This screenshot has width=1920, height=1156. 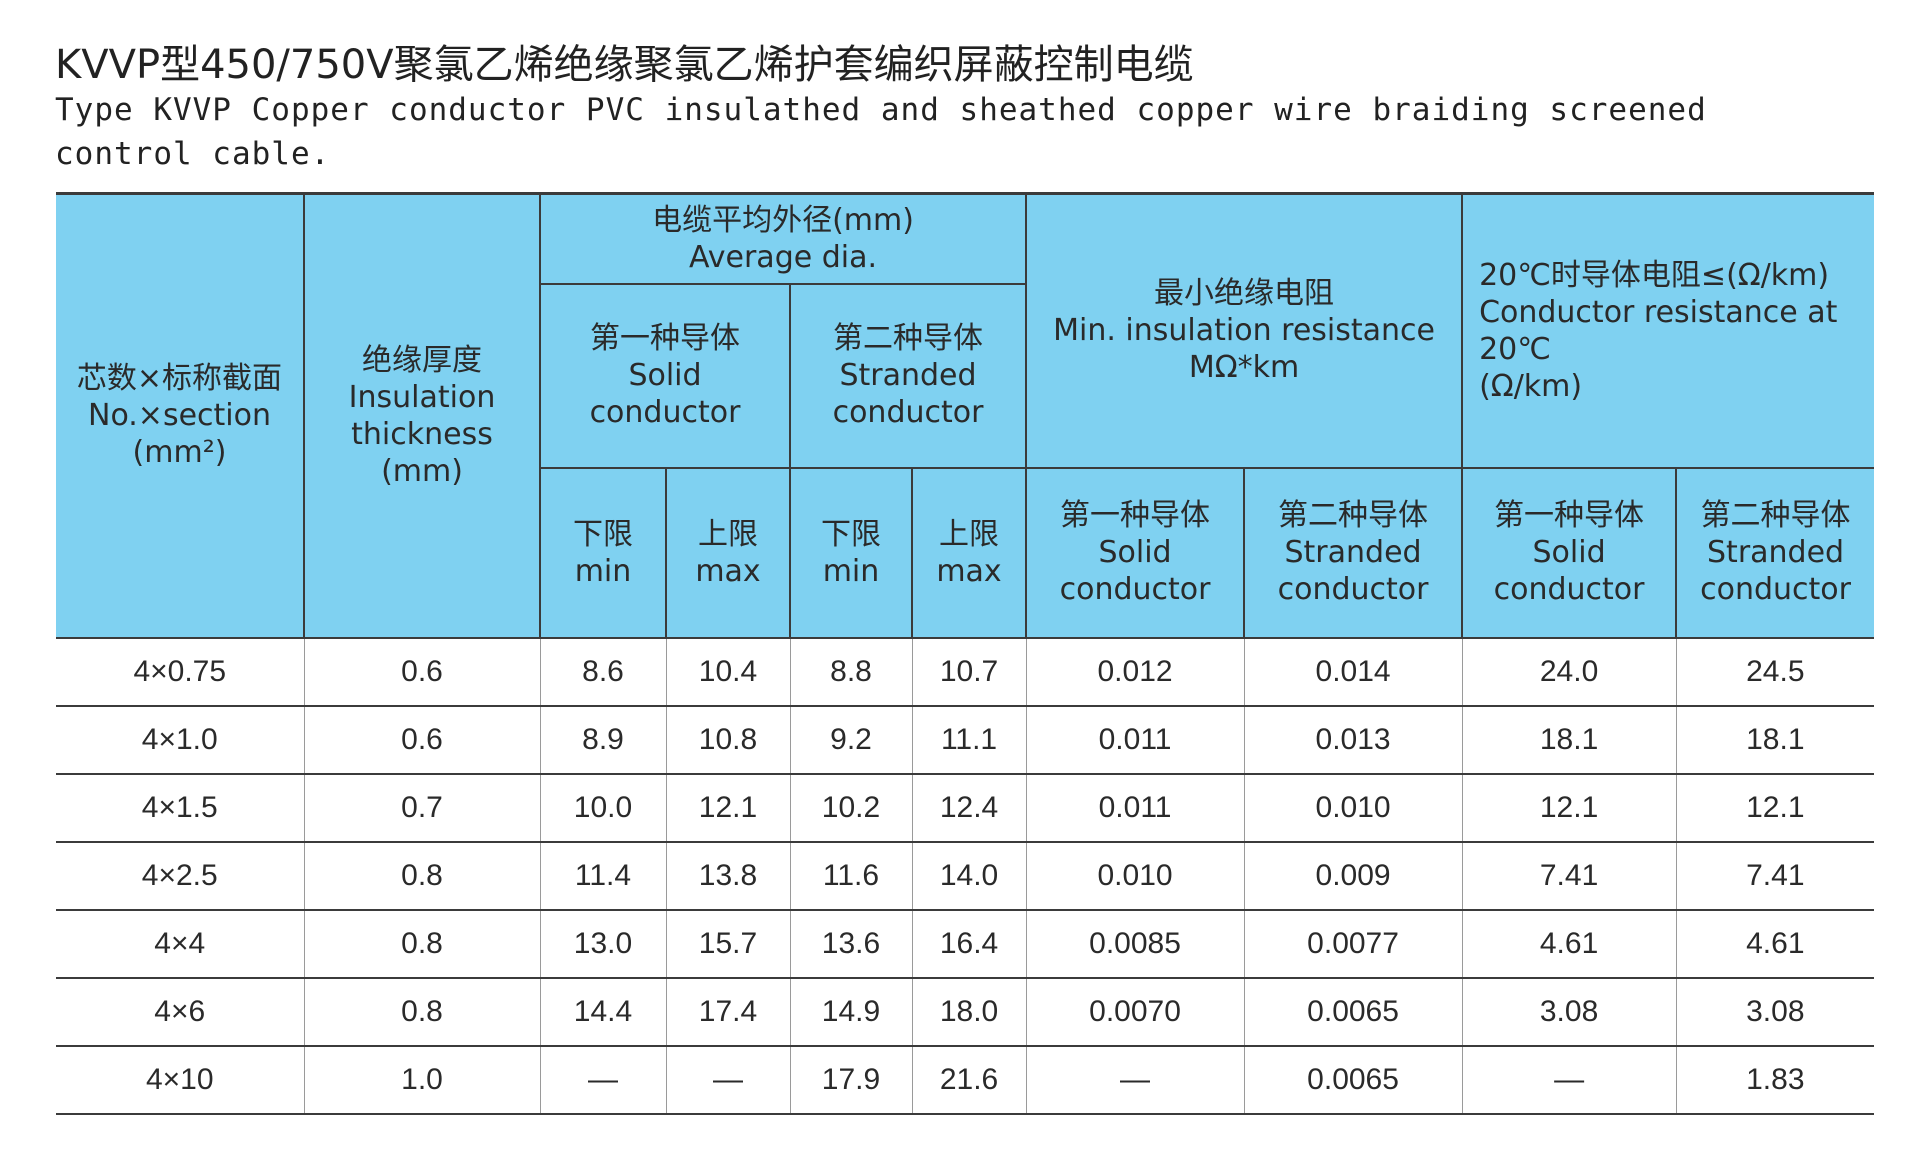 I want to click on cell-solid-min: 8.9, so click(x=603, y=740).